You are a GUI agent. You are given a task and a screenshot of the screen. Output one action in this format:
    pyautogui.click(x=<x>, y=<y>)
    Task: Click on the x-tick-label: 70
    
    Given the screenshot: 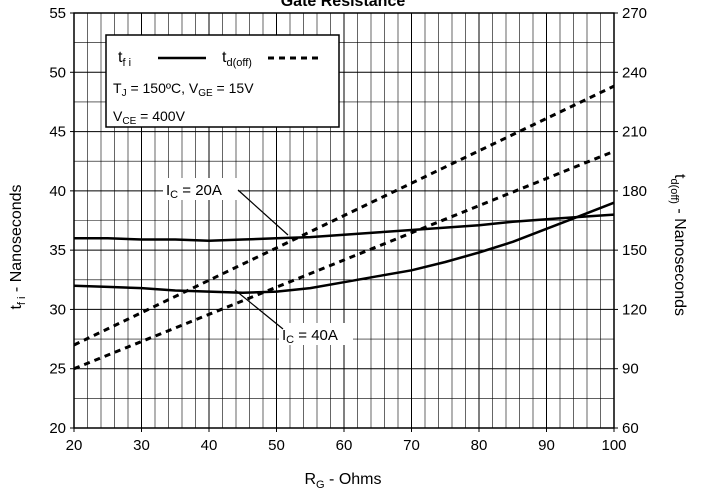 What is the action you would take?
    pyautogui.click(x=411, y=445)
    